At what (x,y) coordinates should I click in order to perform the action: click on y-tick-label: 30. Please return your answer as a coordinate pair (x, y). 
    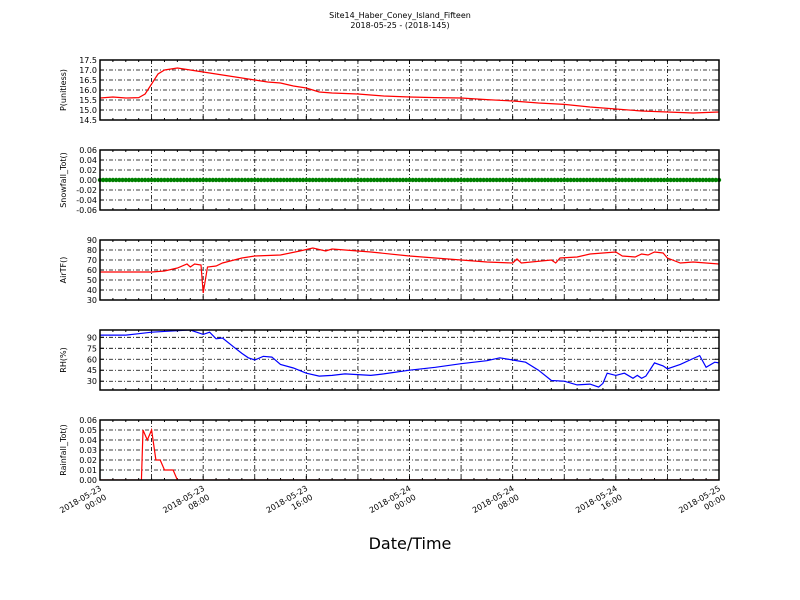
    Looking at the image, I should click on (92, 300).